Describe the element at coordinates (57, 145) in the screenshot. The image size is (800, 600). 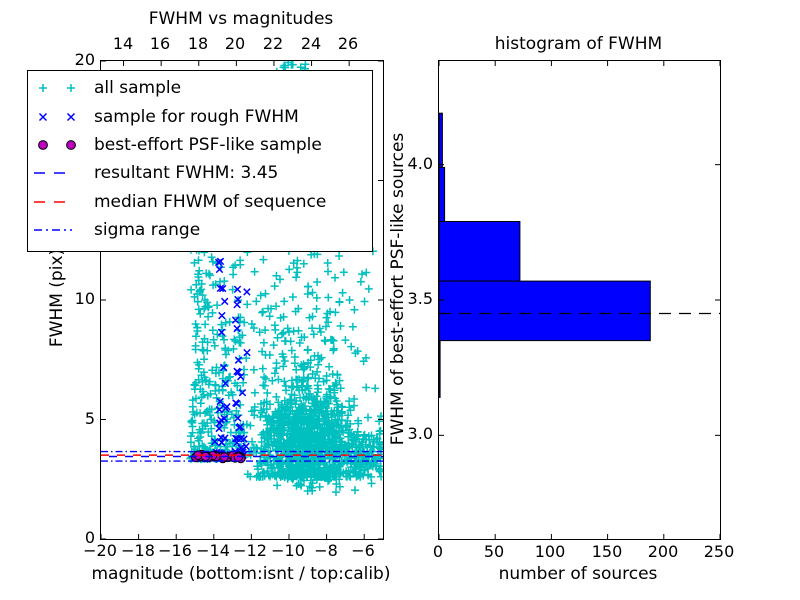
I see `circle-legend-swatch` at that location.